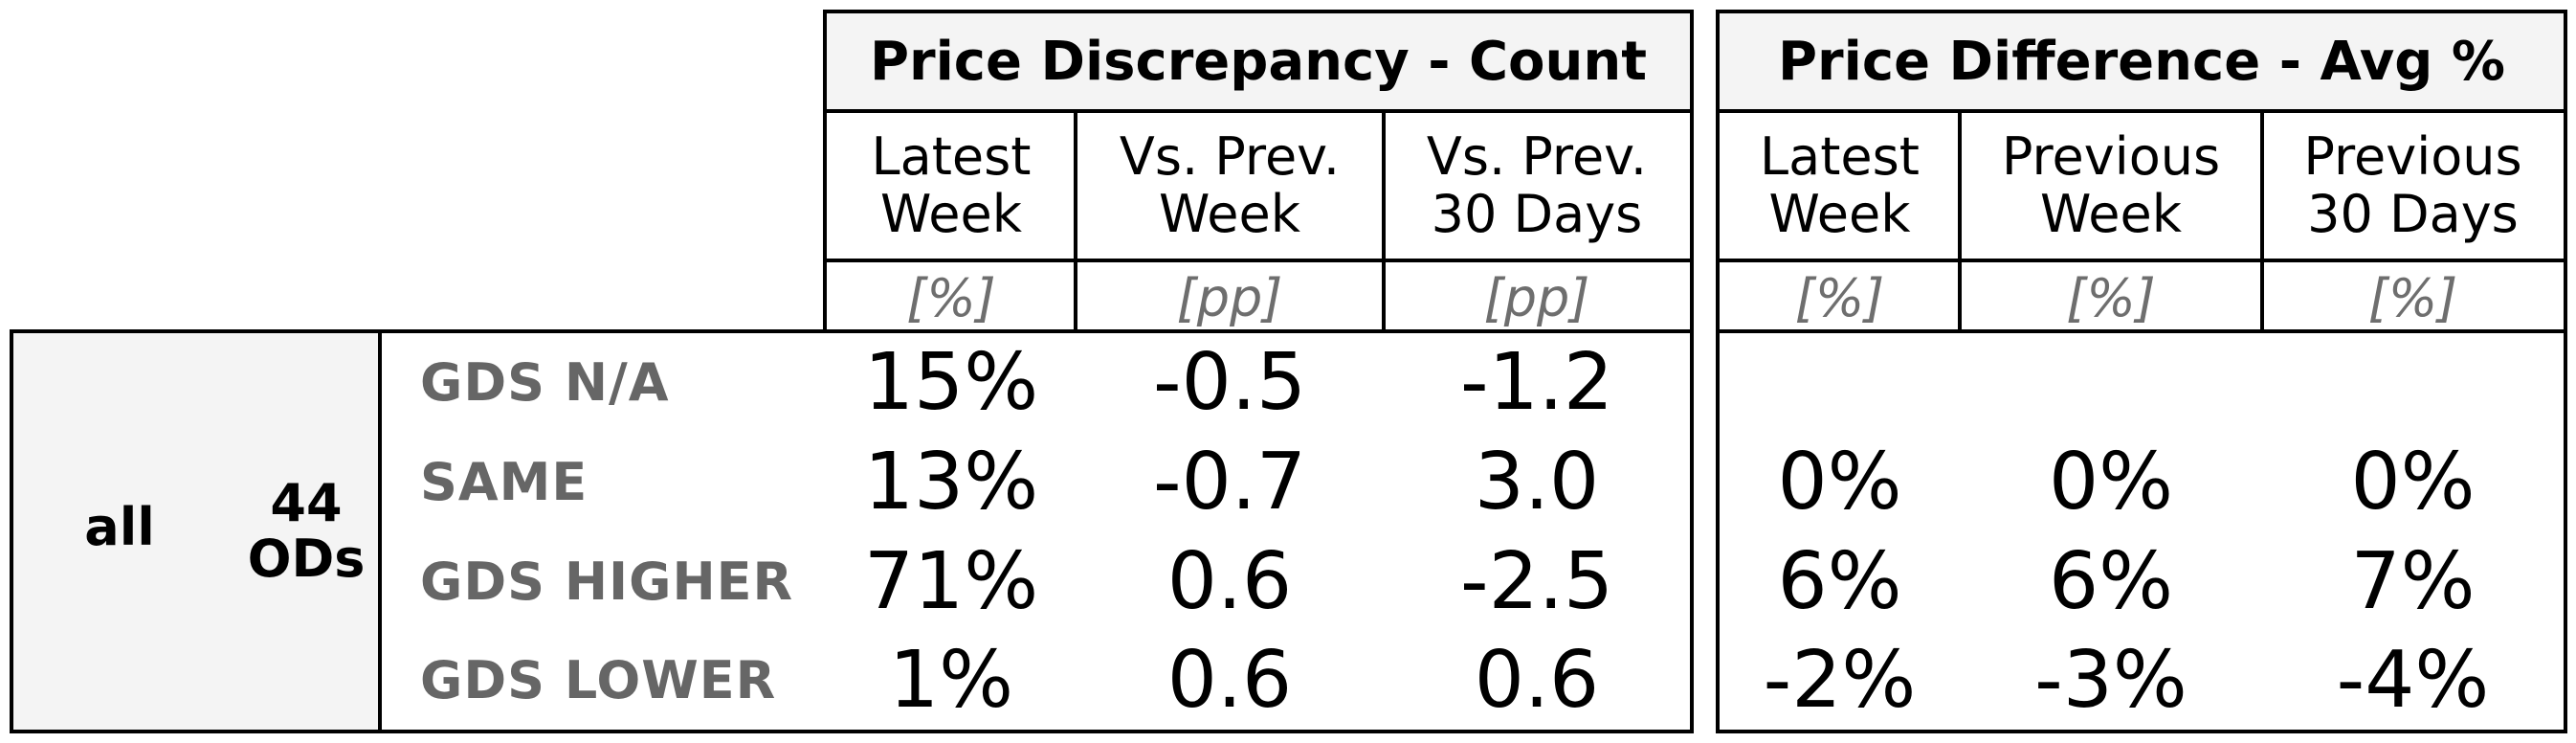 Image resolution: width=2576 pixels, height=743 pixels. What do you see at coordinates (598, 680) in the screenshot?
I see `row-label-gds-lower: GDS LOWER` at bounding box center [598, 680].